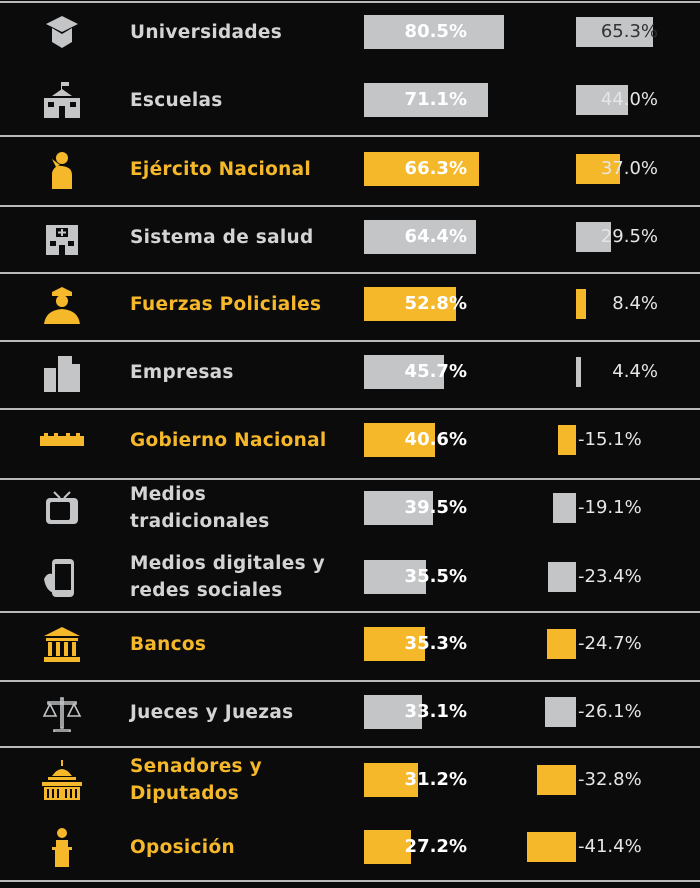  I want to click on category-label: Escuelas, so click(240, 100).